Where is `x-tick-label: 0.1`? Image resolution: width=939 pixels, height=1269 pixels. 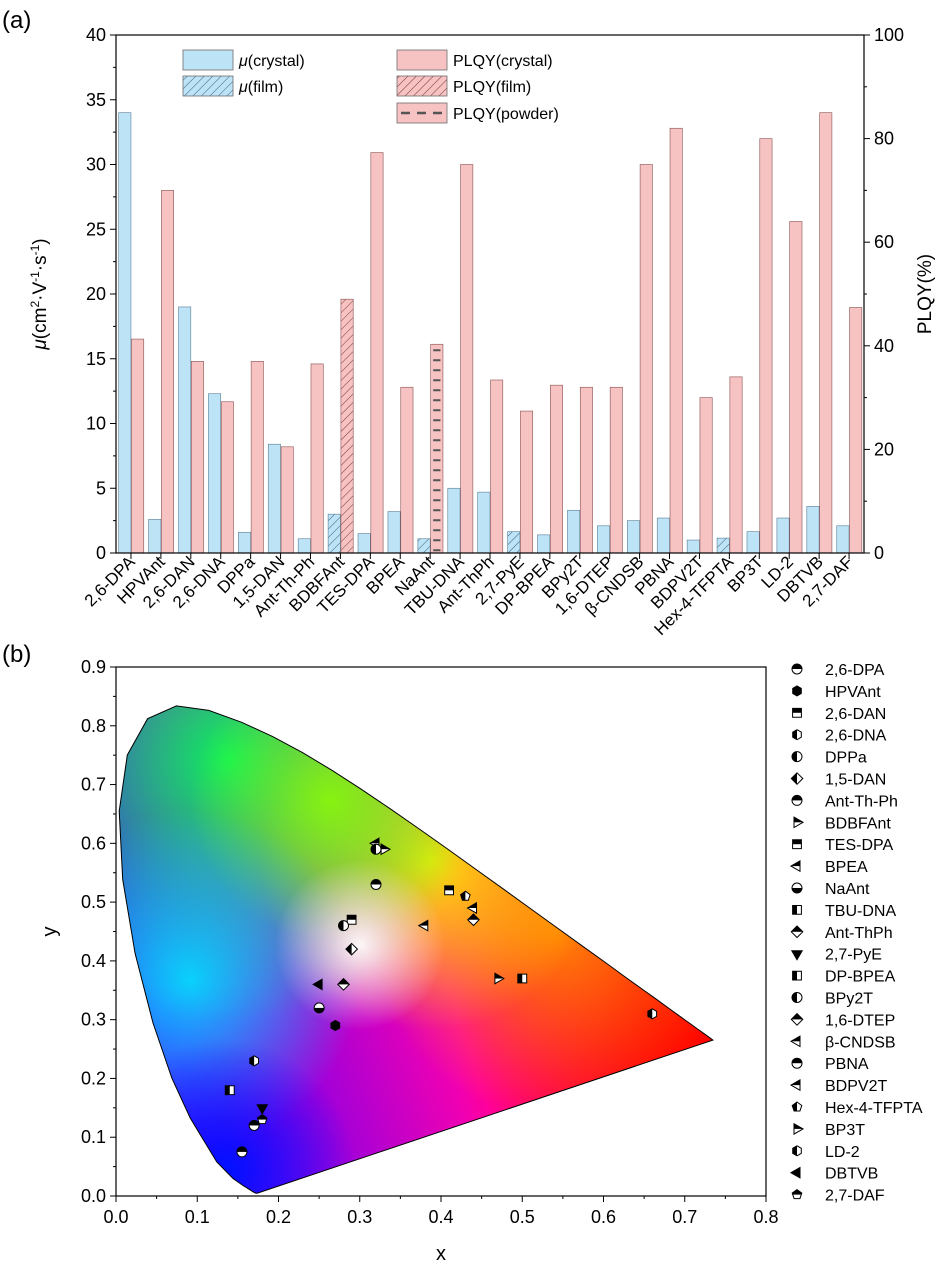
x-tick-label: 0.1 is located at coordinates (197, 1217).